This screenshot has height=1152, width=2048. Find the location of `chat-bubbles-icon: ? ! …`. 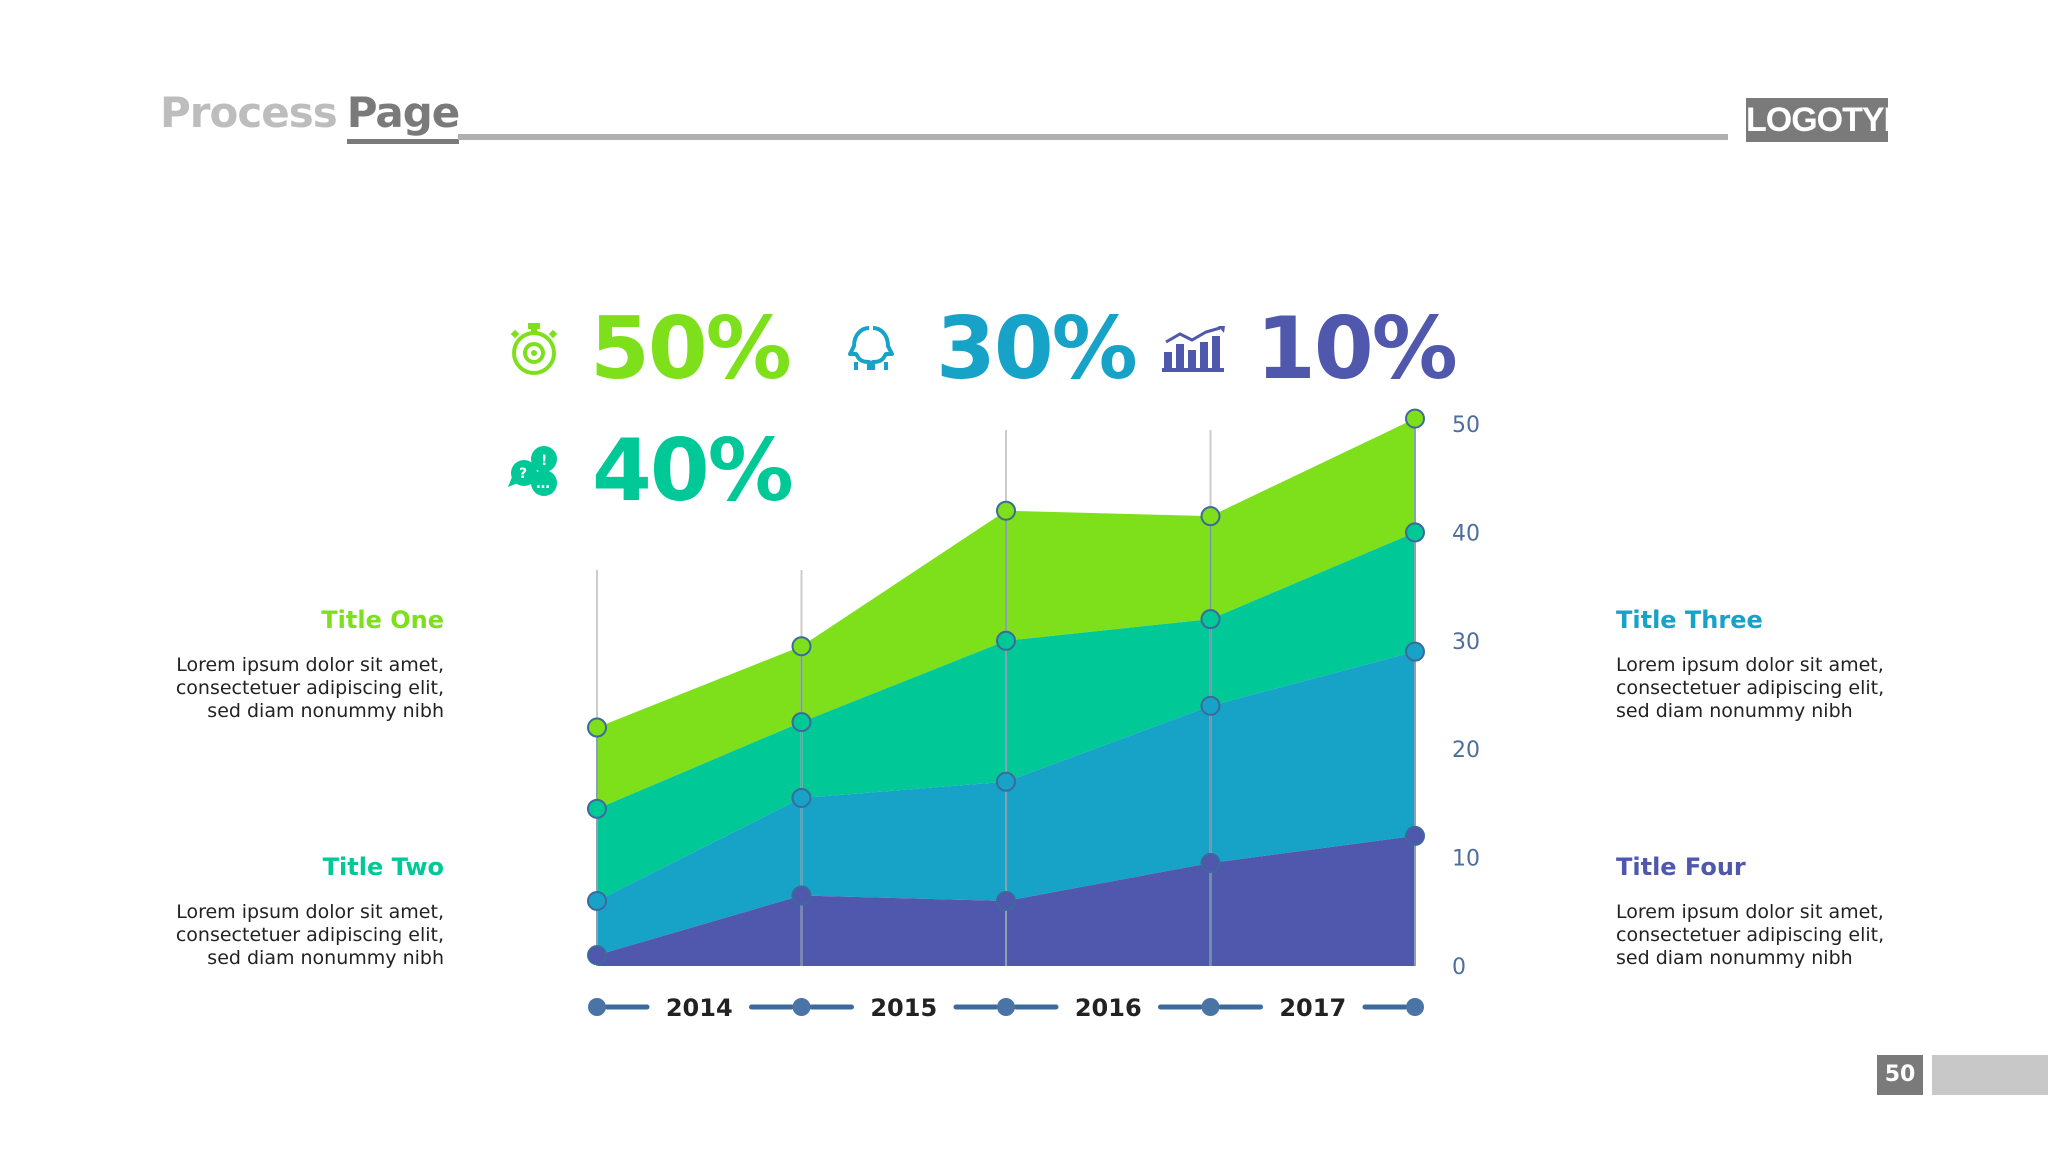

chat-bubbles-icon: ? ! … is located at coordinates (532, 471).